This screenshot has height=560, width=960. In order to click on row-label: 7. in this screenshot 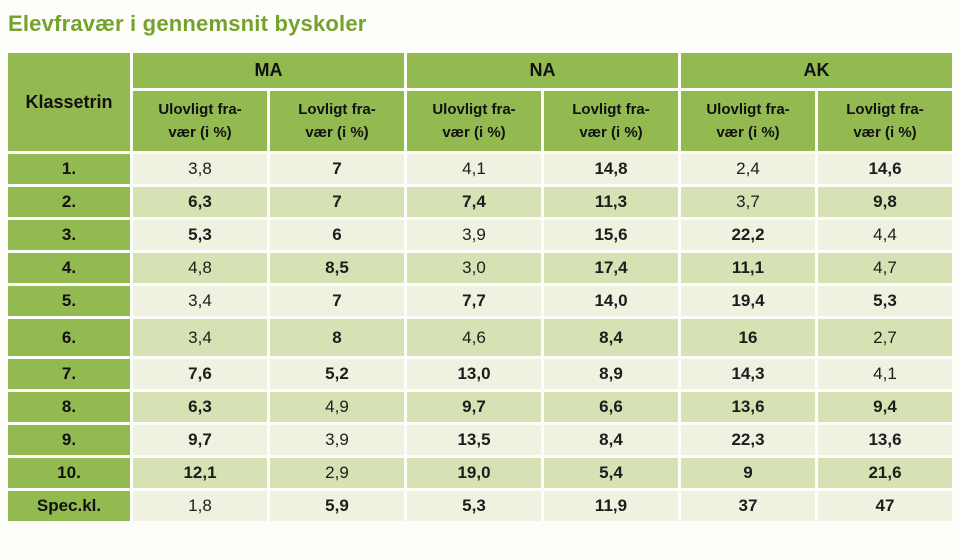, I will do `click(69, 374)`.